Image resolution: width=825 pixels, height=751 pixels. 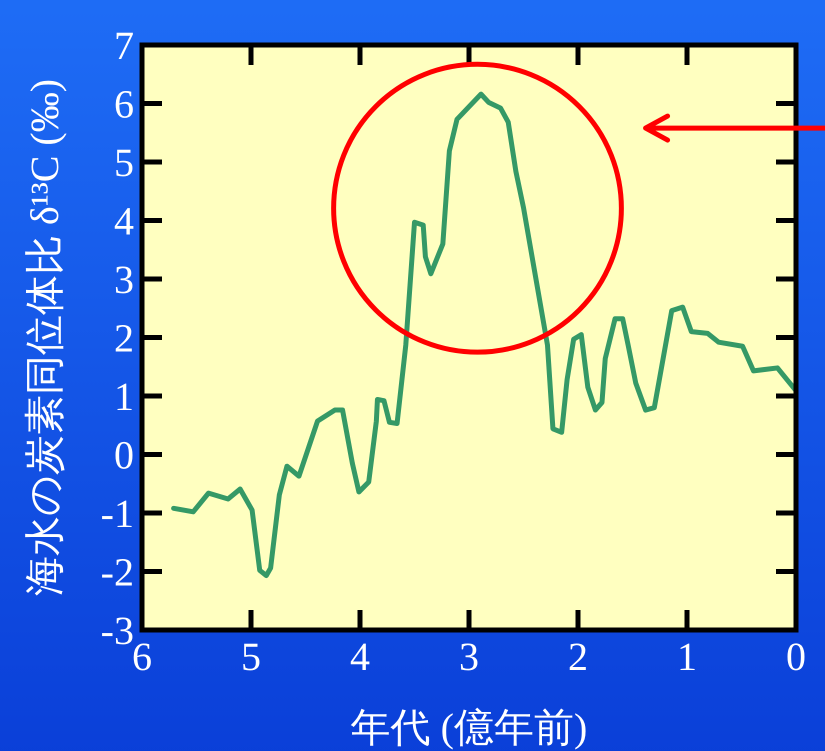 I want to click on y-tick-label: 5, so click(x=124, y=162).